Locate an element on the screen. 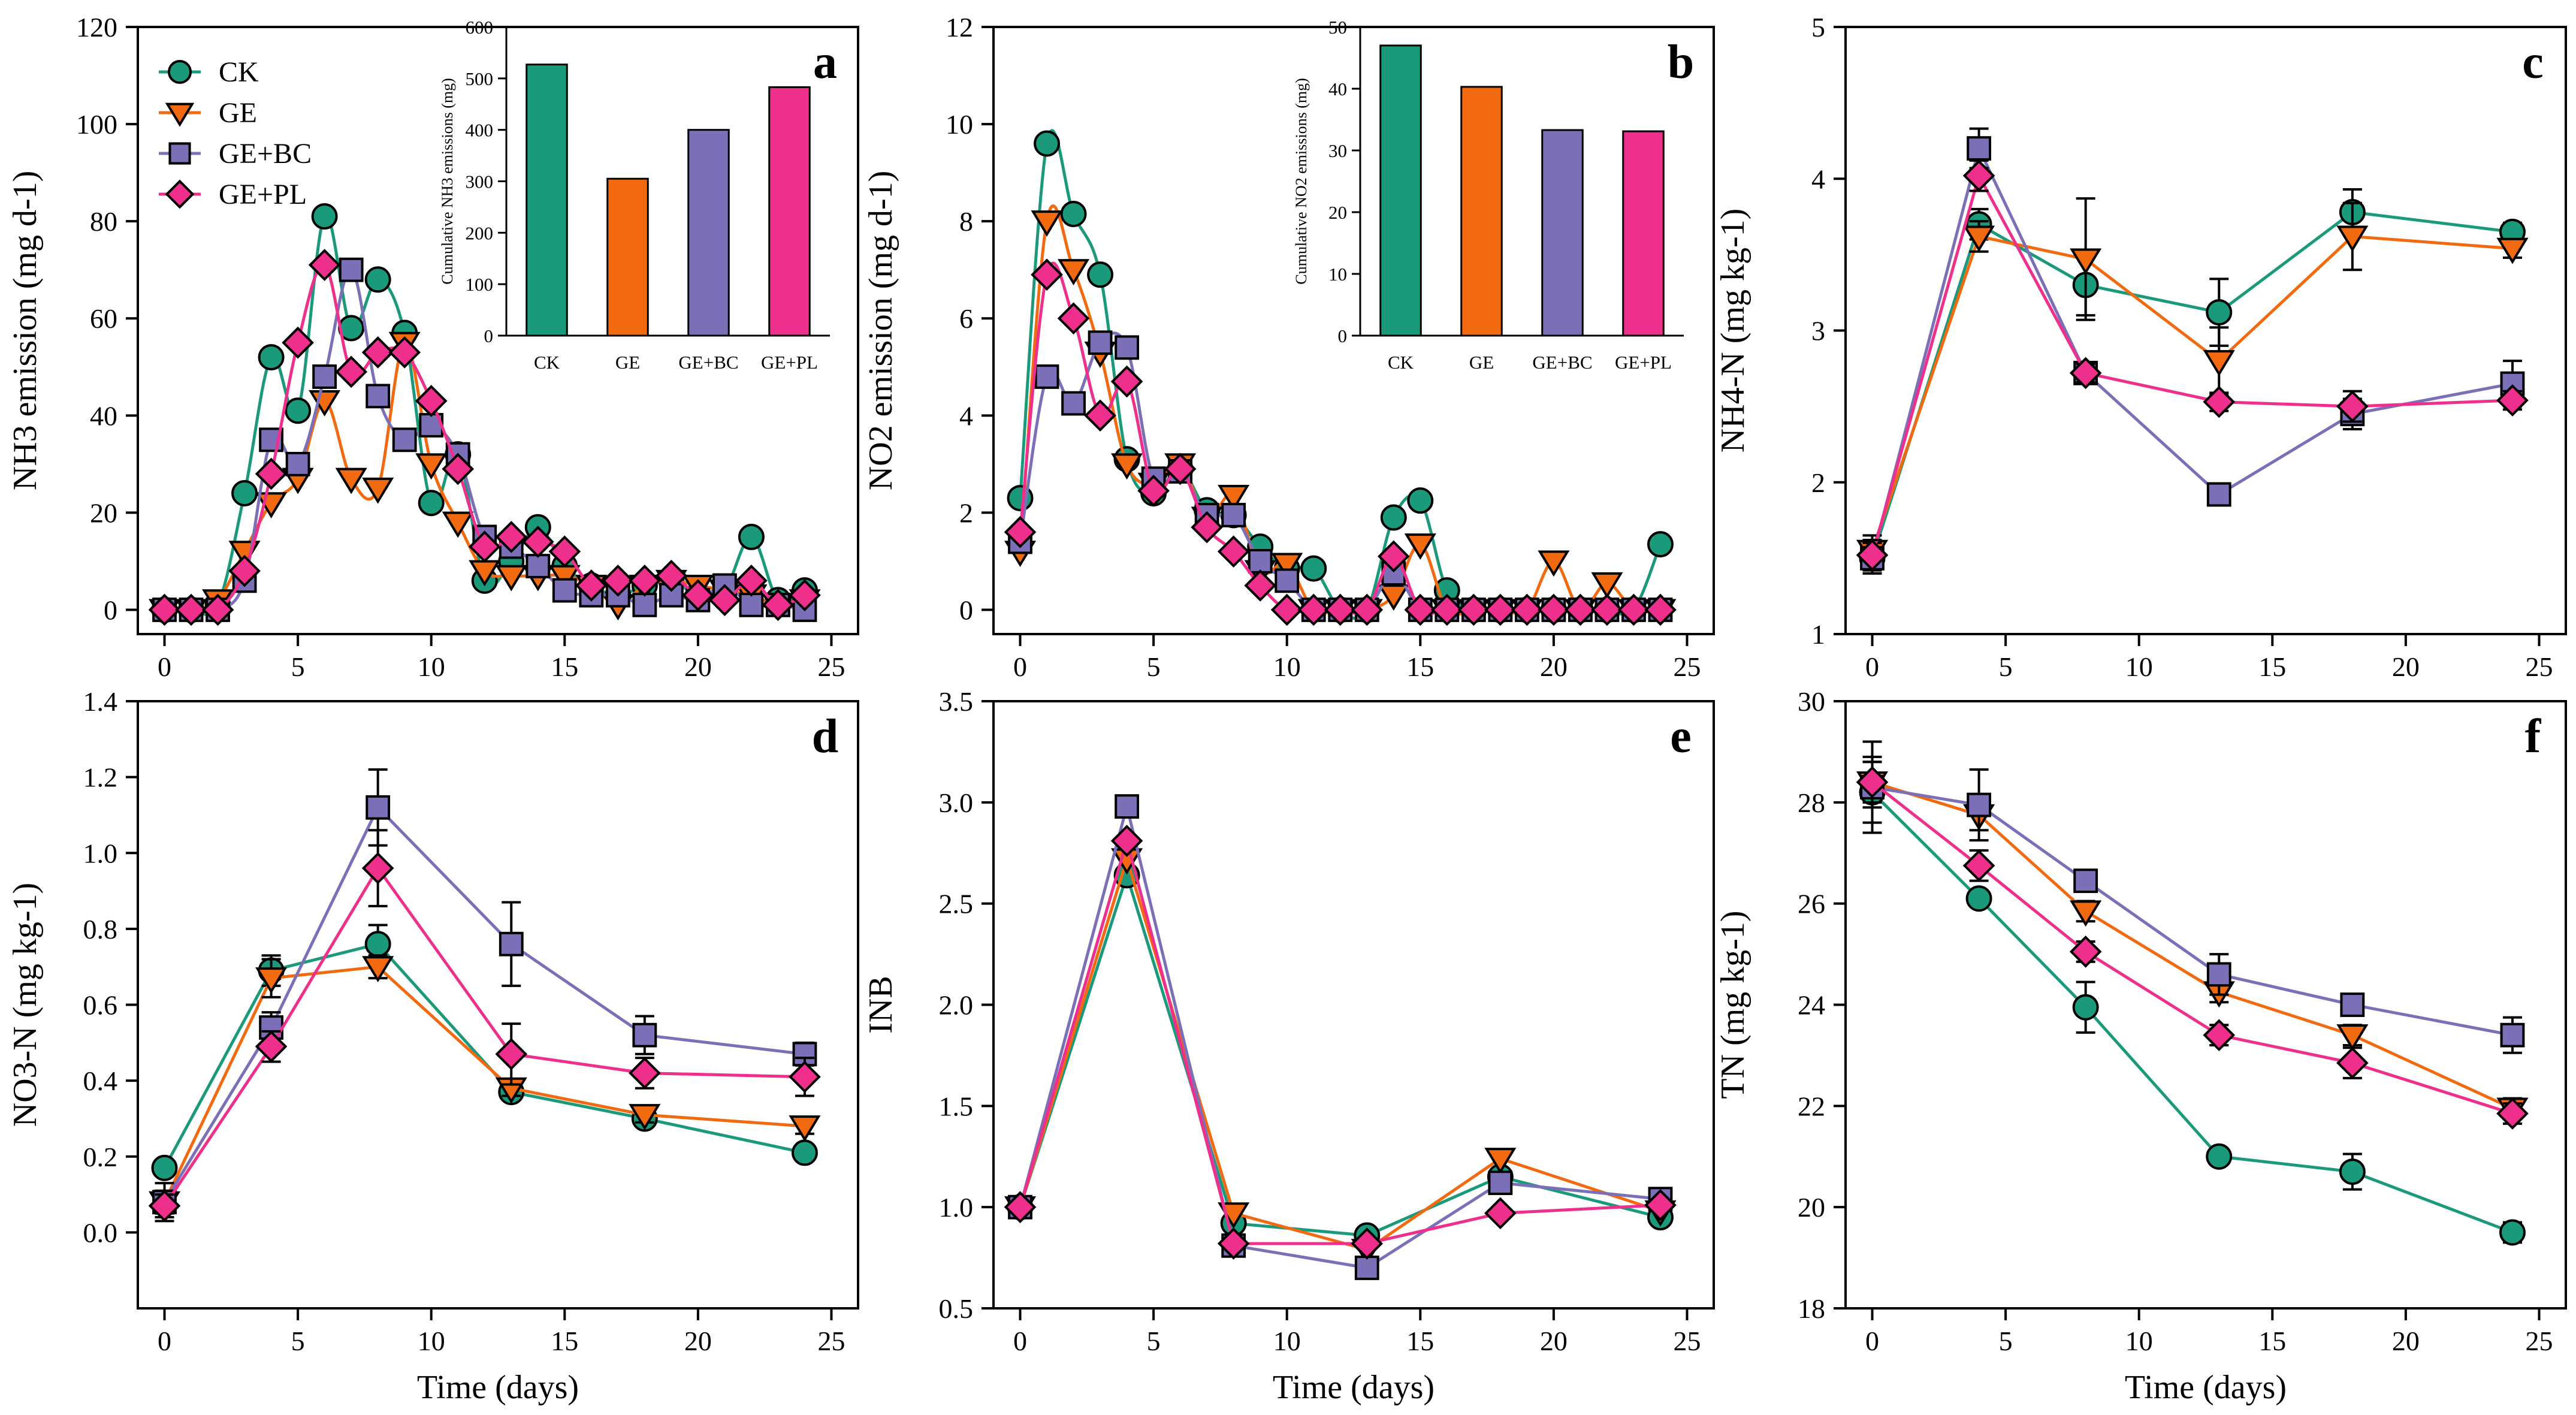 This screenshot has width=2576, height=1415. y-tick-label: 30 is located at coordinates (1812, 702).